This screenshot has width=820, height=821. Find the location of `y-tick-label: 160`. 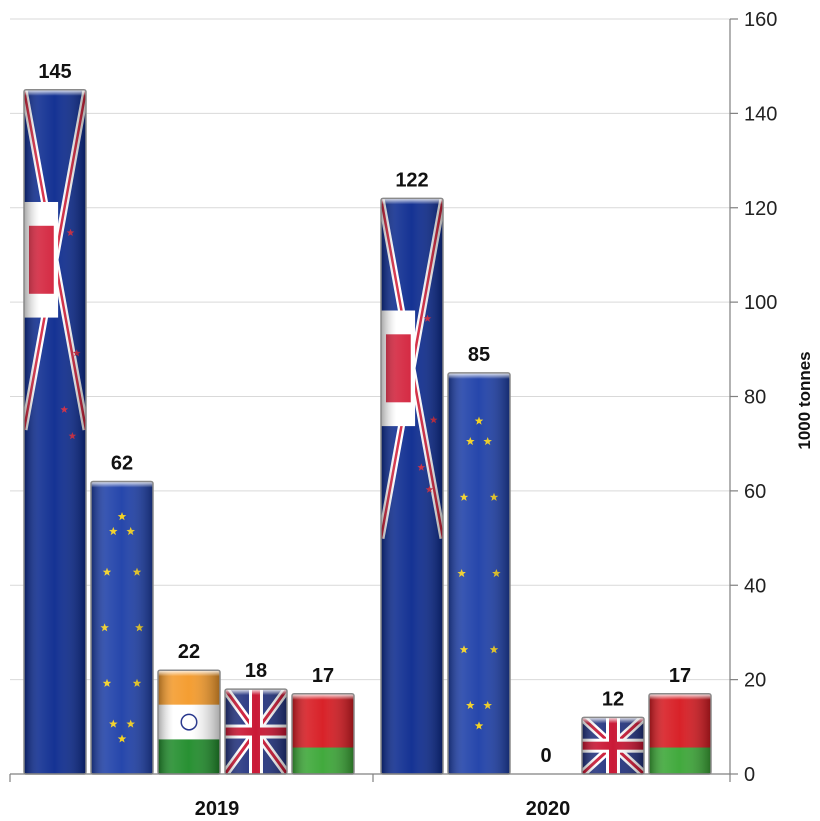

y-tick-label: 160 is located at coordinates (760, 20).